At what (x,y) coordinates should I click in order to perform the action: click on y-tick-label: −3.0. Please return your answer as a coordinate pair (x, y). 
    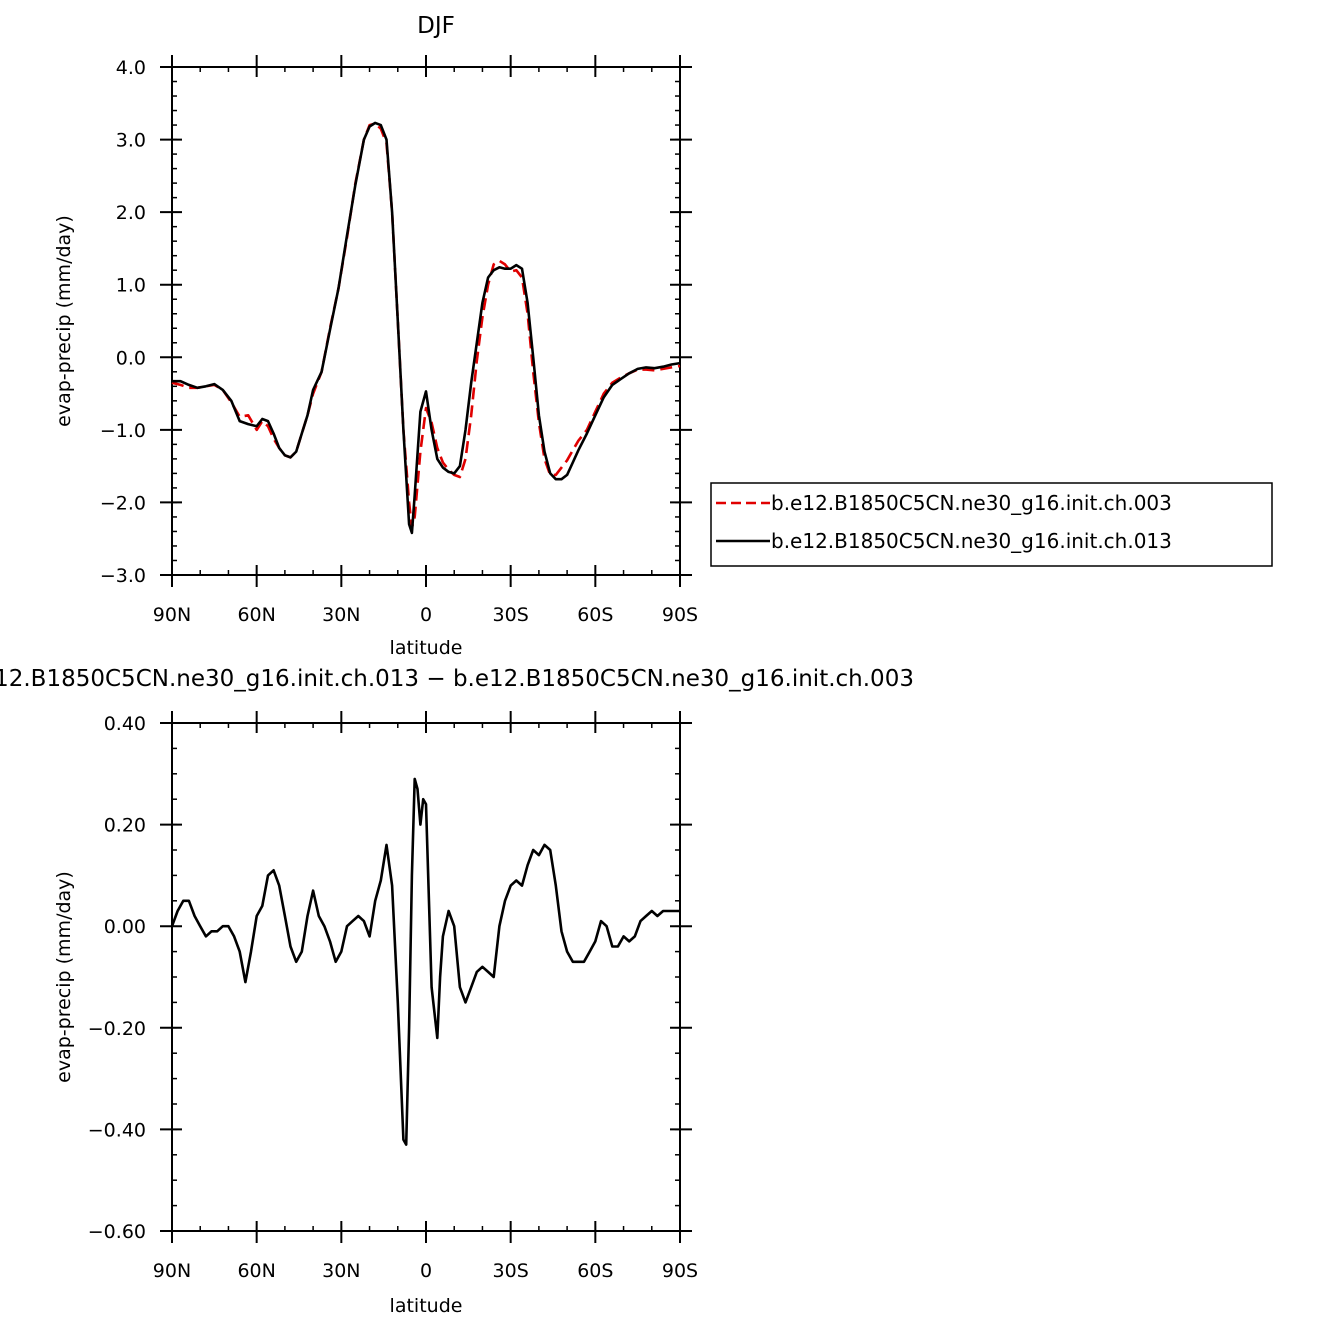
    Looking at the image, I should click on (123, 576).